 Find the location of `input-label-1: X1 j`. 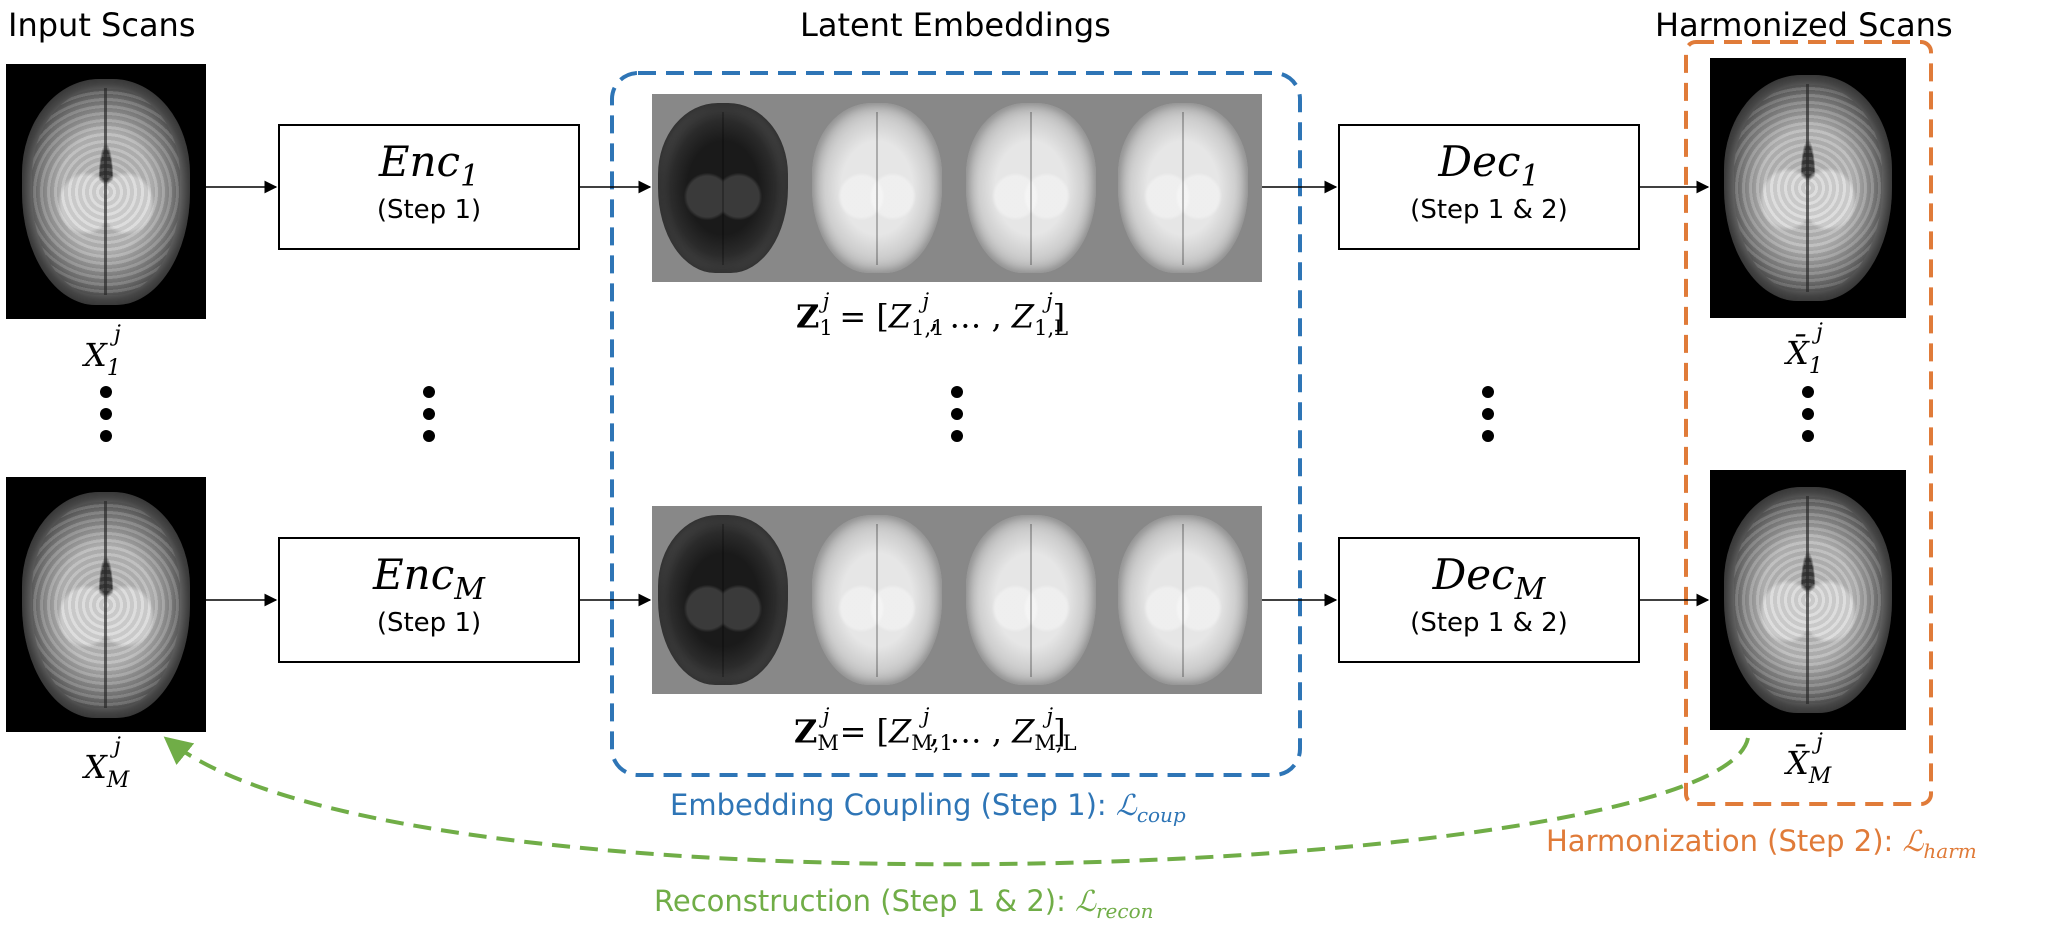

input-label-1: X1 j is located at coordinates (102, 351).